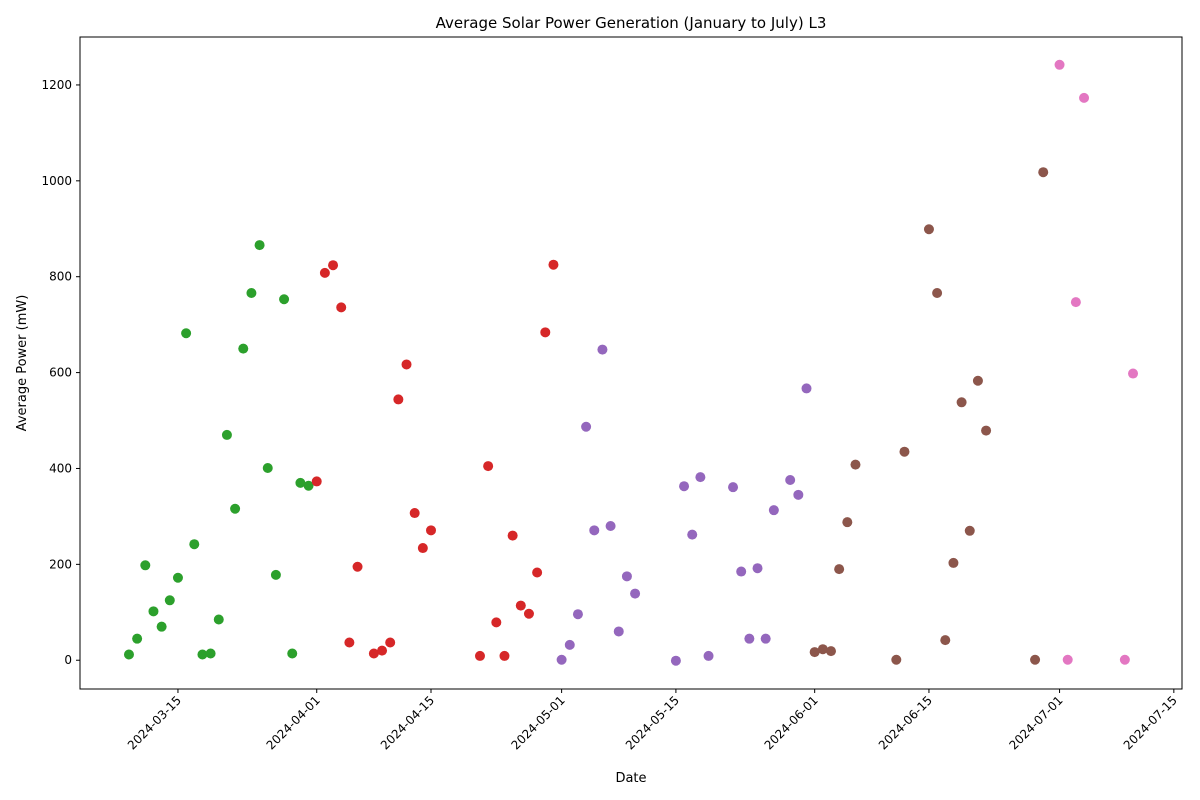 The height and width of the screenshot is (800, 1200). I want to click on x-tick-label: 2024-06-15, so click(905, 722).